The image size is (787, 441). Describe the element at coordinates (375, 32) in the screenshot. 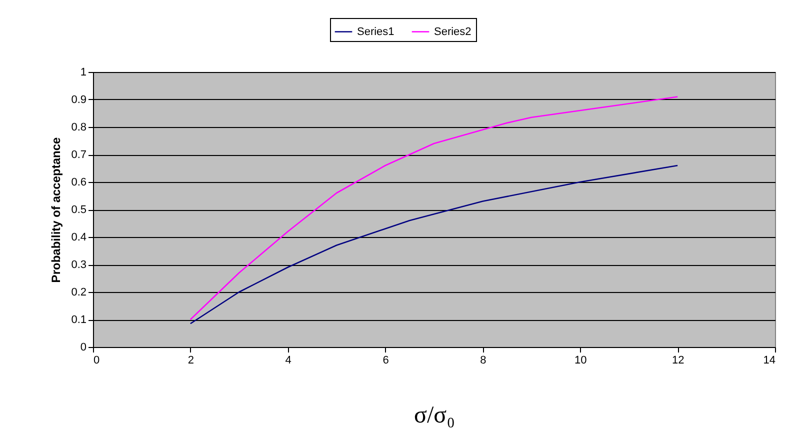

I see `legend-label: Series1` at that location.